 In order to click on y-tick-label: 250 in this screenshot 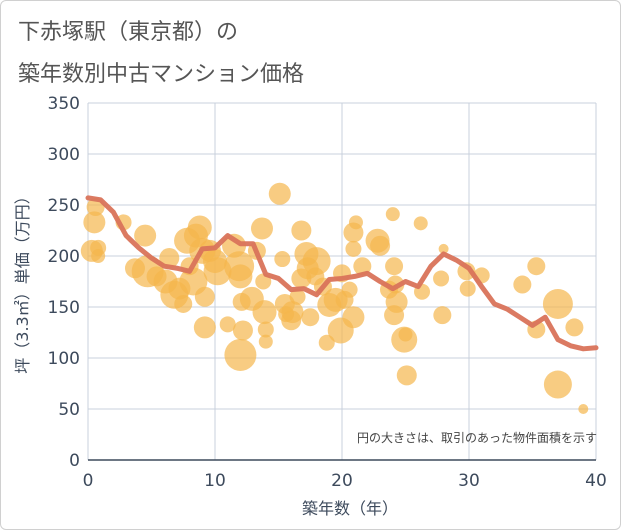, I will do `click(64, 206)`.